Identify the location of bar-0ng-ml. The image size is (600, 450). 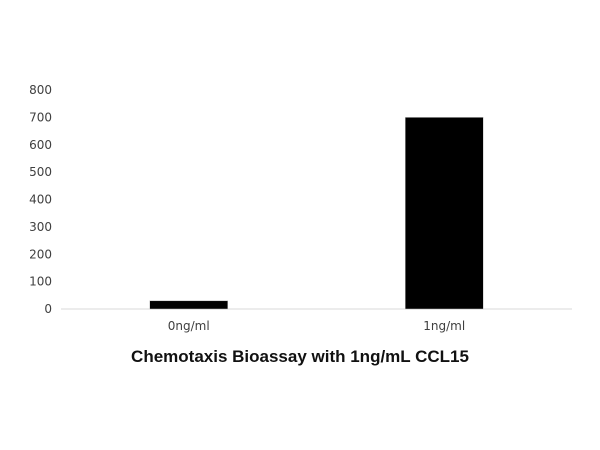
(188, 305).